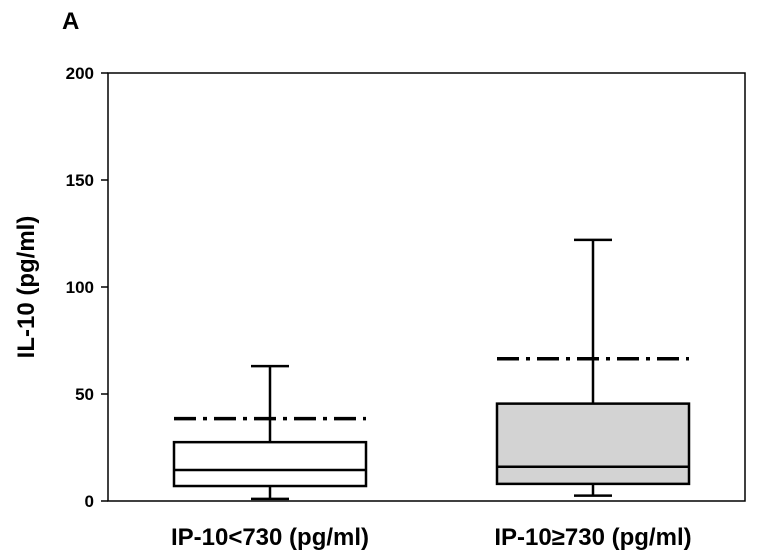 The width and height of the screenshot is (762, 560). What do you see at coordinates (89, 501) in the screenshot?
I see `y-tick-label: 0` at bounding box center [89, 501].